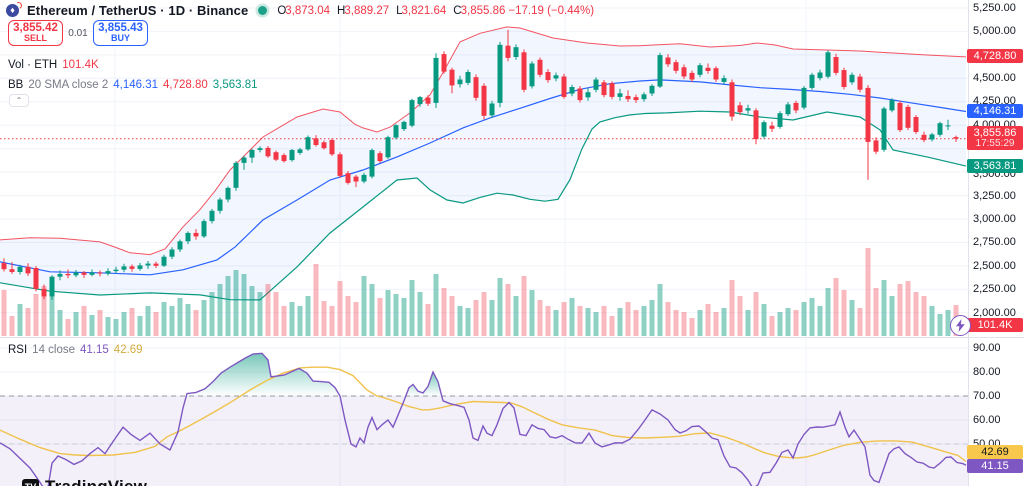 This screenshot has width=1024, height=486. What do you see at coordinates (994, 289) in the screenshot?
I see `axis-label: 2,250.00` at bounding box center [994, 289].